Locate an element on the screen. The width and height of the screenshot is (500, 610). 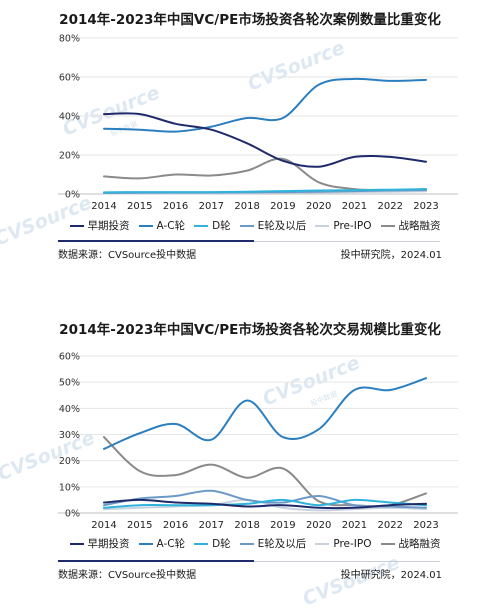
y-tick-label: 30% is located at coordinates (69, 435).